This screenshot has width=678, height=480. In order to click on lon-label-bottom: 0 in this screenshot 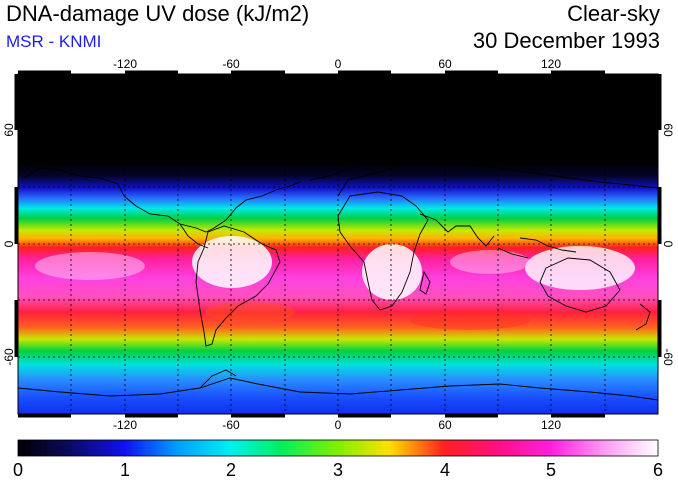, I will do `click(338, 425)`.